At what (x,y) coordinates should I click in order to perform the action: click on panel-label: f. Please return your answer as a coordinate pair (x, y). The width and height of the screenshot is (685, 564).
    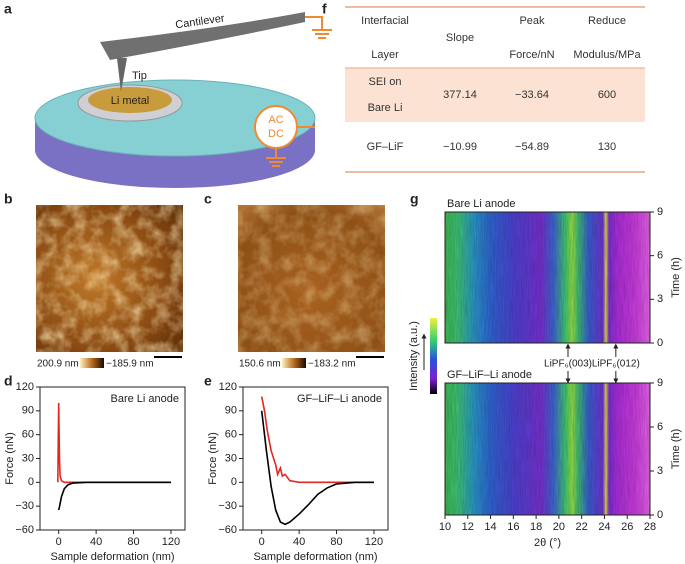
    Looking at the image, I should click on (324, 9).